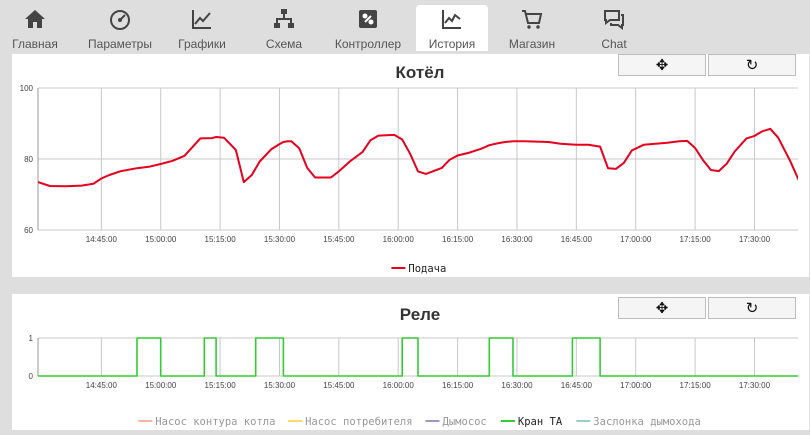  Describe the element at coordinates (284, 19) in the screenshot. I see `schema-icon` at that location.